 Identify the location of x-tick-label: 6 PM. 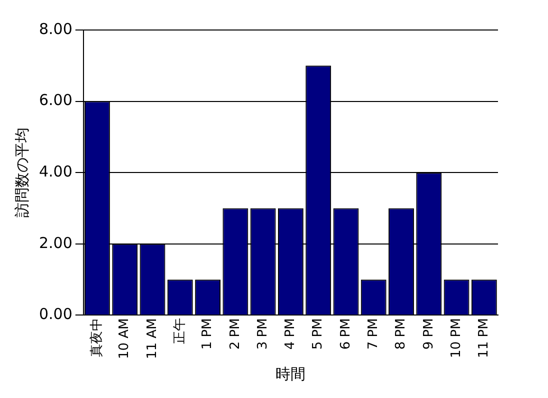
(346, 334).